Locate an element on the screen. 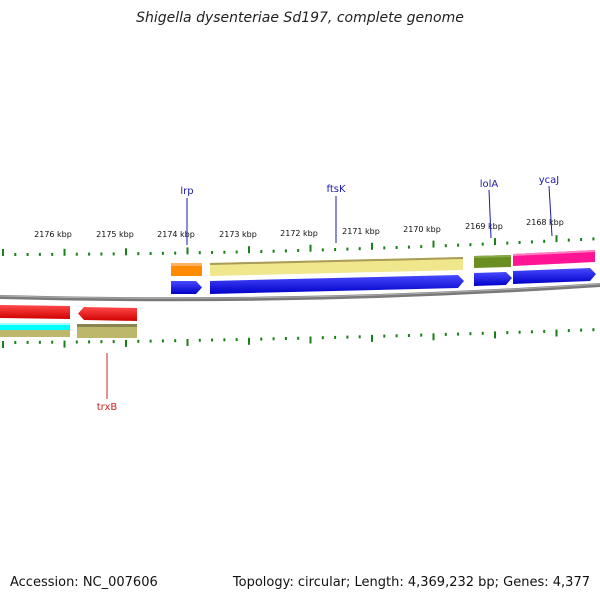  label-line-lolA is located at coordinates (490, 214).